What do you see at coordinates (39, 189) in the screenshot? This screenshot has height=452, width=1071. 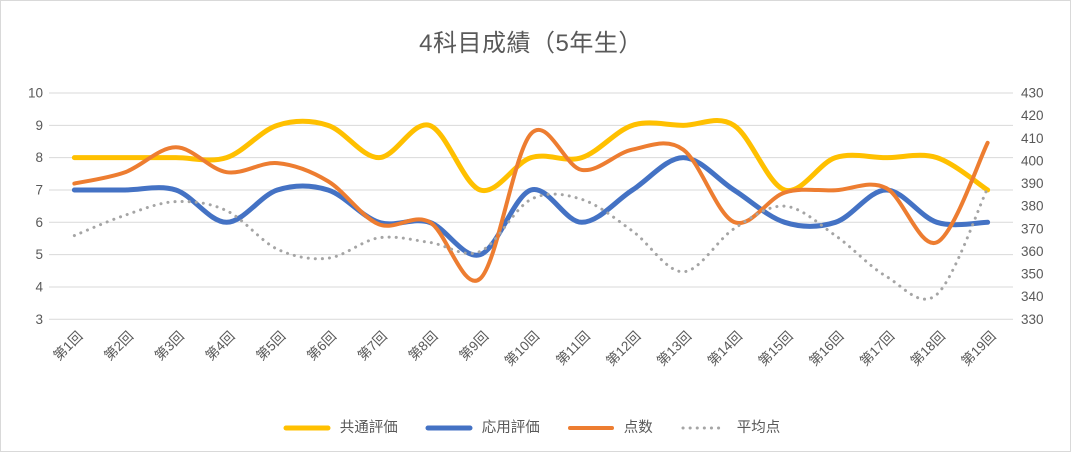 I see `left-axis-tick: 7` at bounding box center [39, 189].